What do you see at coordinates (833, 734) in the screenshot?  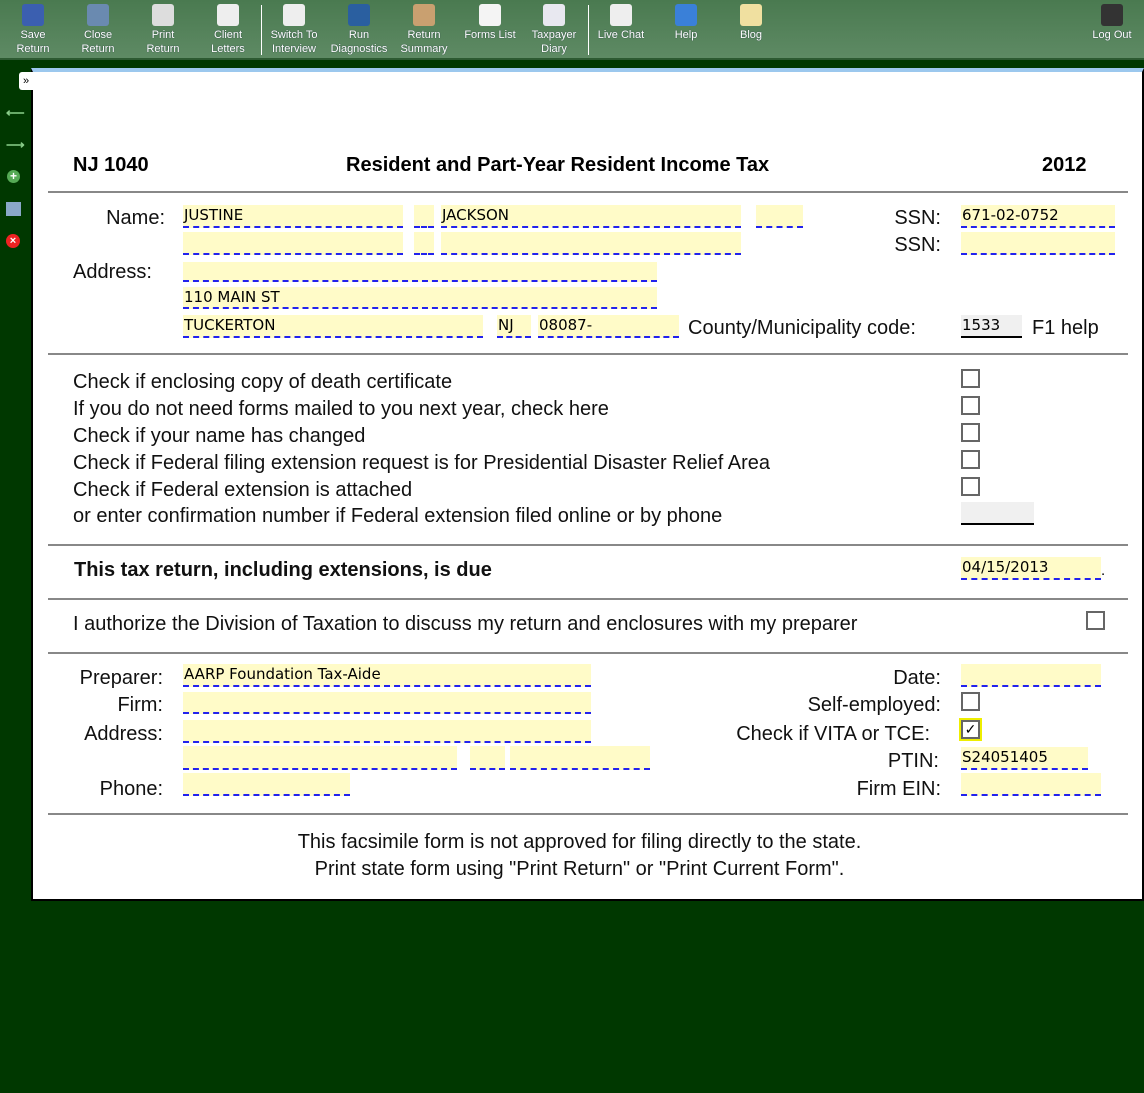 I see `vita-label: Check if VITA or TCE:` at bounding box center [833, 734].